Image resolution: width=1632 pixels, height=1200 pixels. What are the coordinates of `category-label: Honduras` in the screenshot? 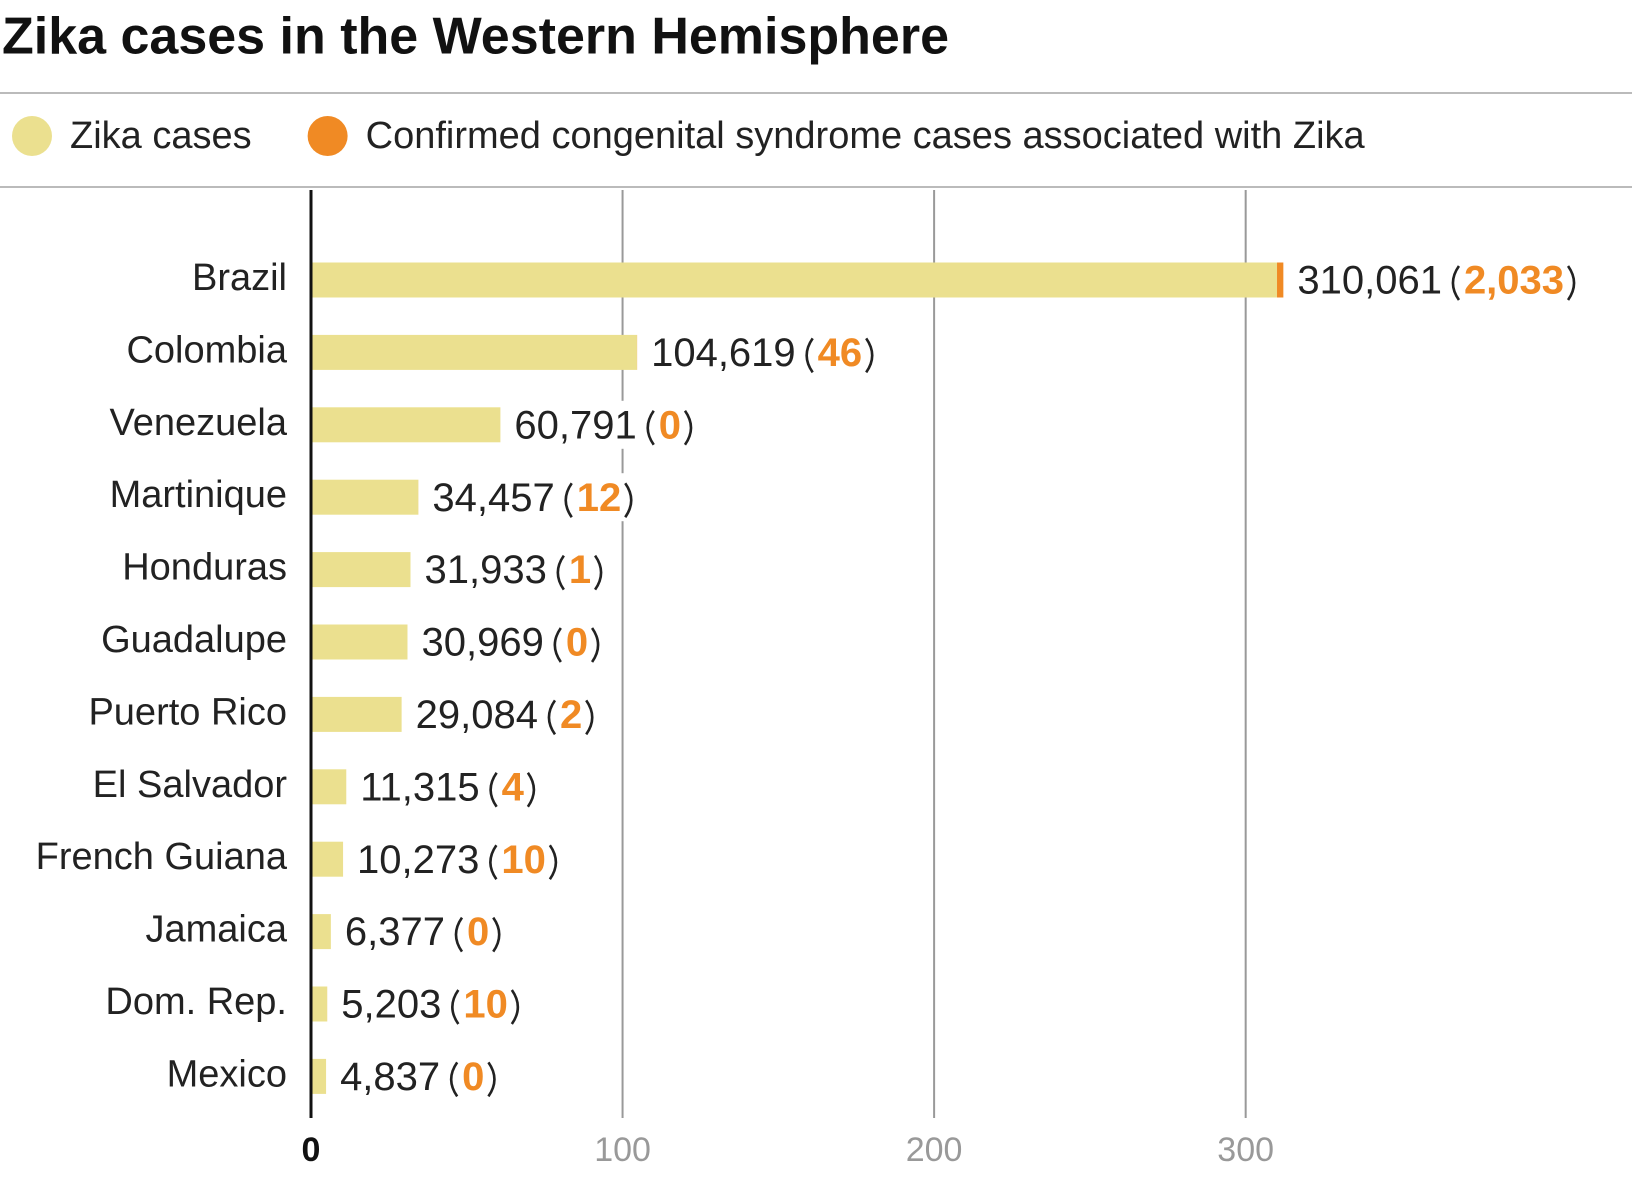 It's located at (204, 568).